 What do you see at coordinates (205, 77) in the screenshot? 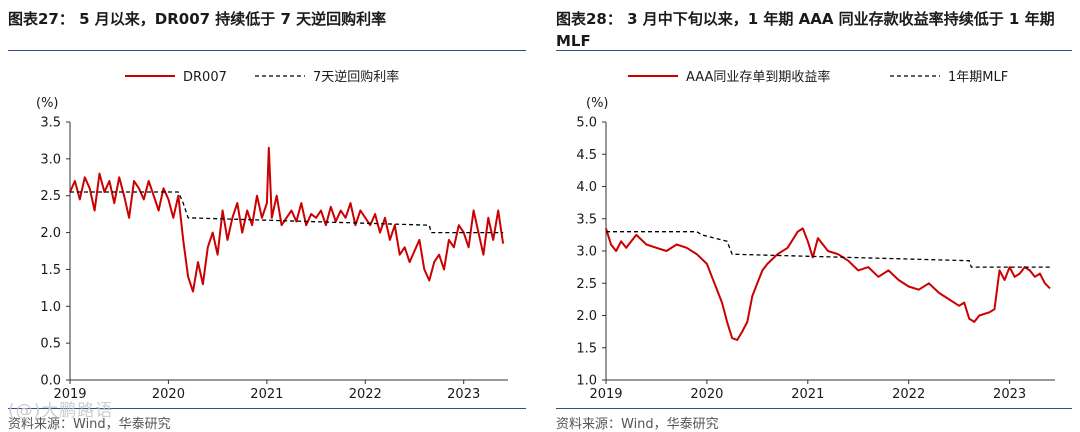
I see `legend-label: DR007` at bounding box center [205, 77].